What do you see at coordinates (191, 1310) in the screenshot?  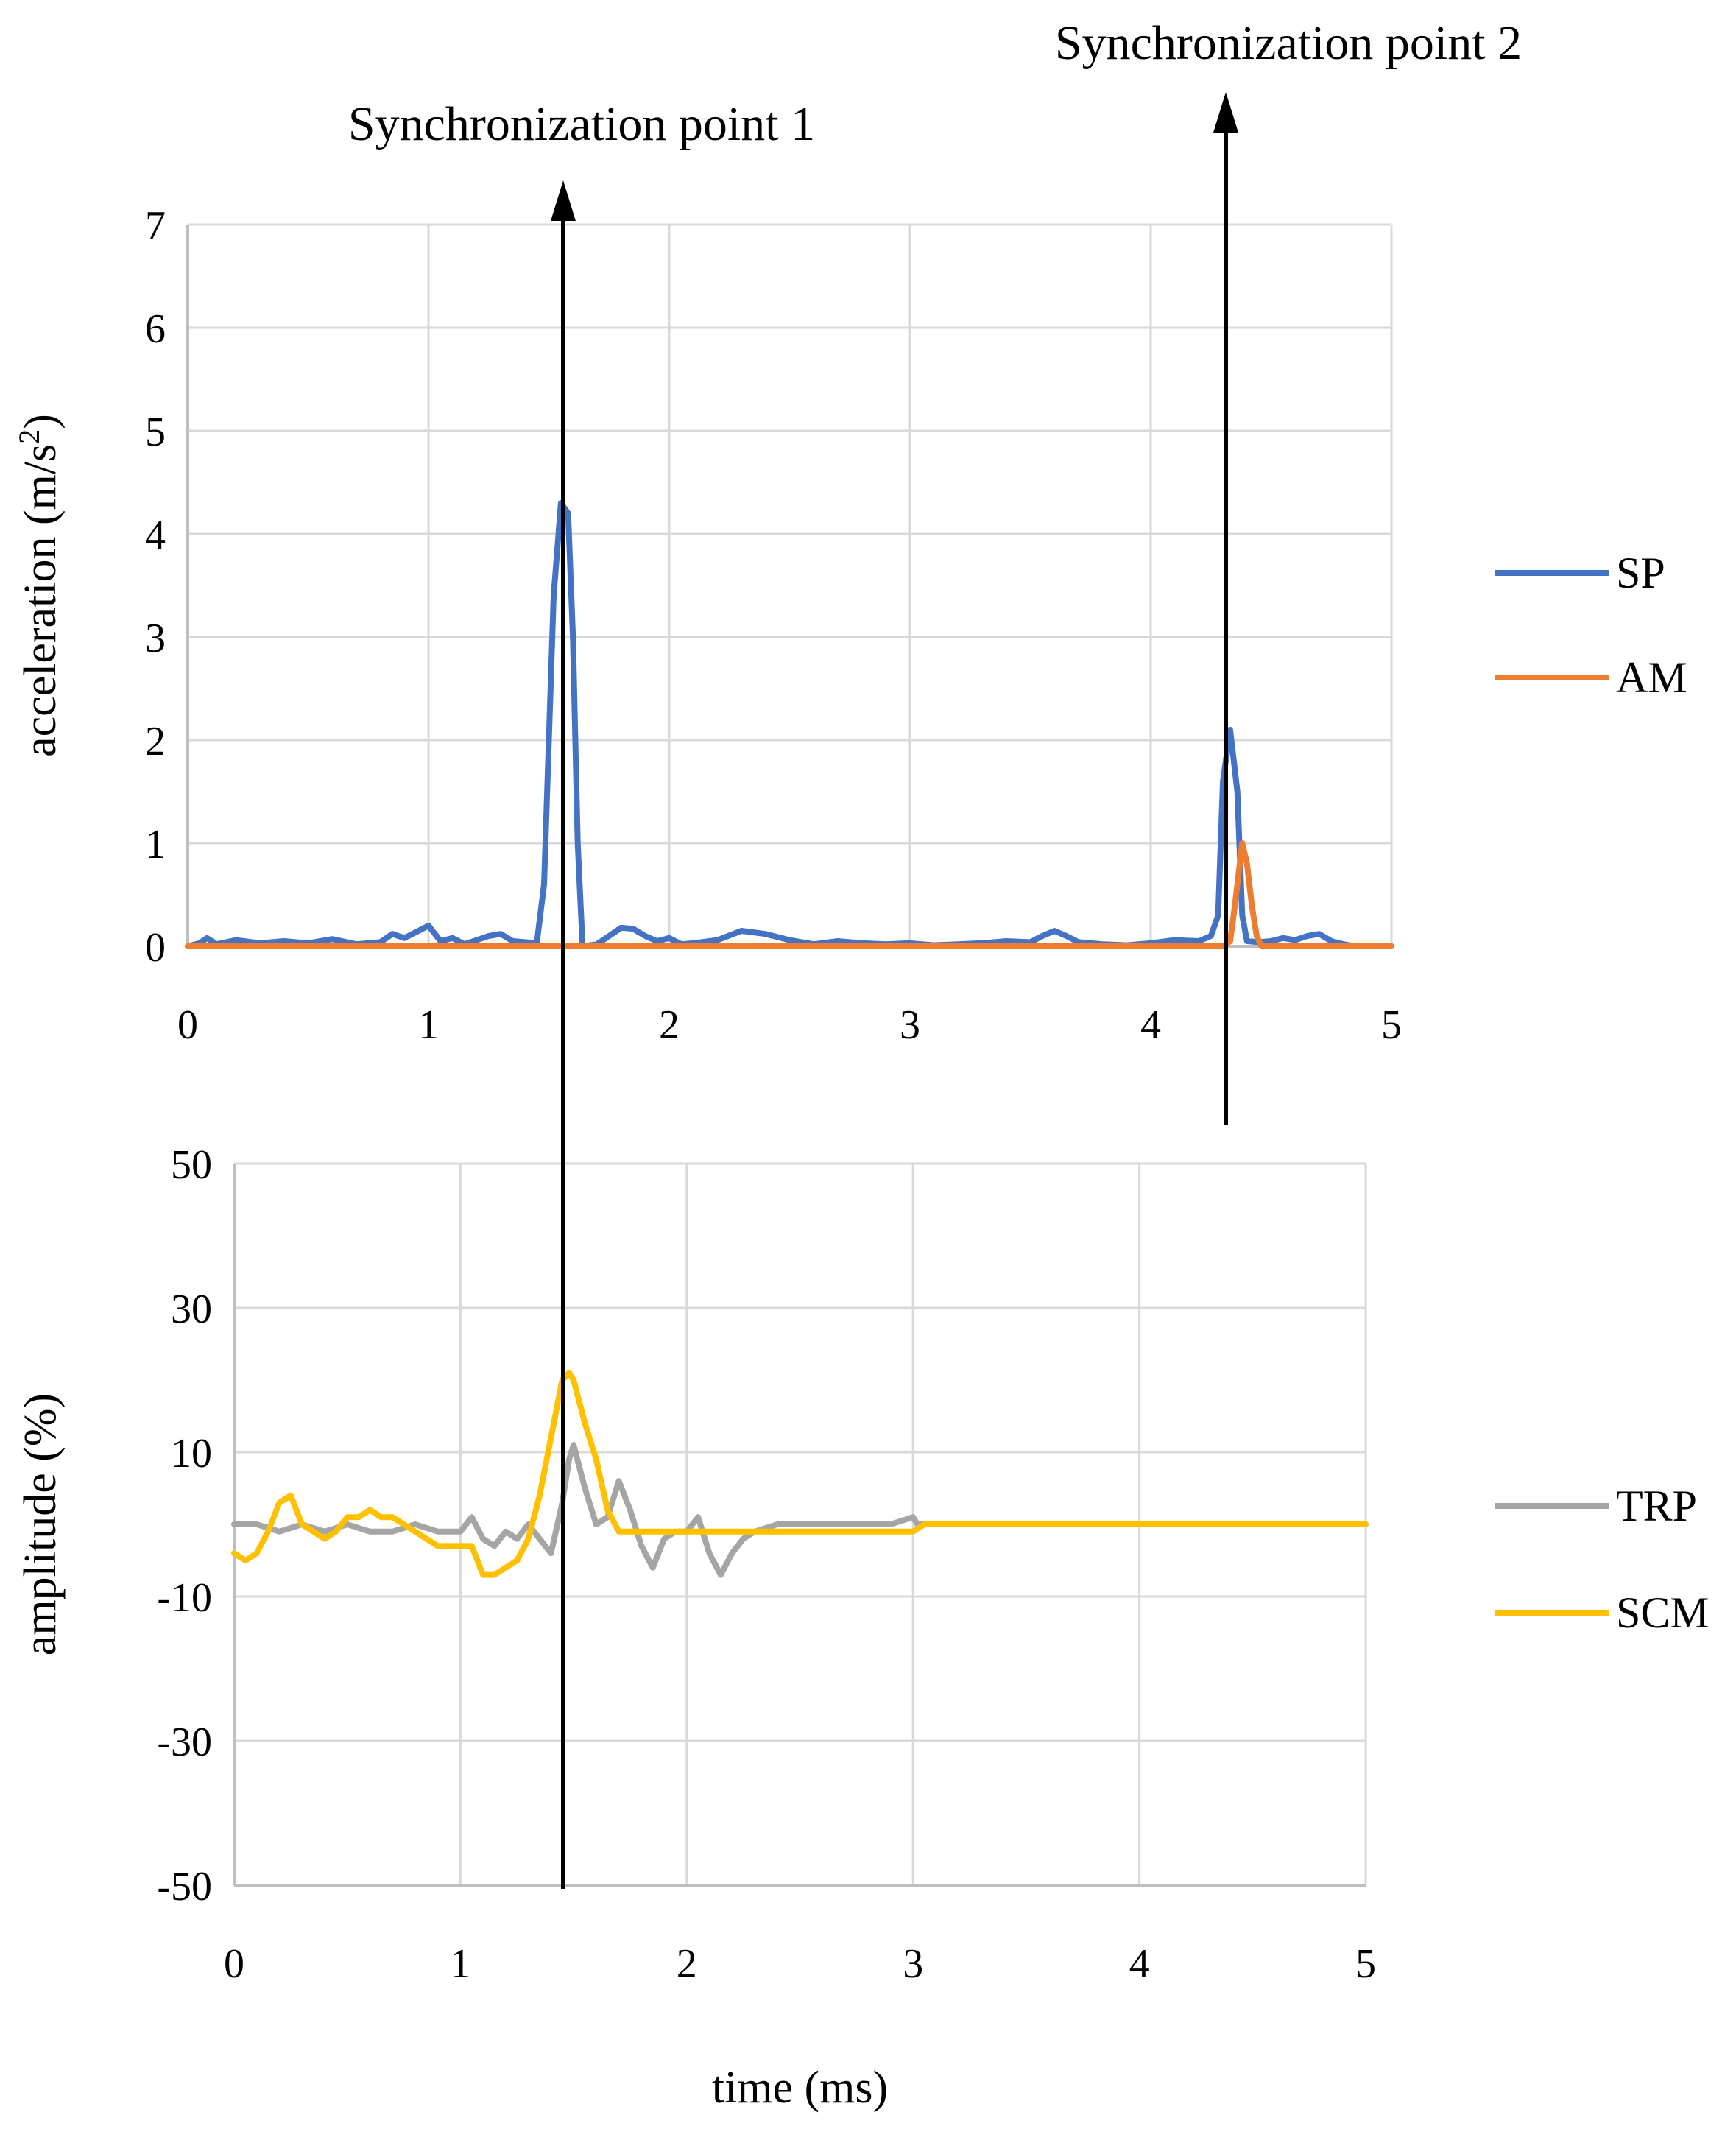 I see `y-tick-label-1: 30` at bounding box center [191, 1310].